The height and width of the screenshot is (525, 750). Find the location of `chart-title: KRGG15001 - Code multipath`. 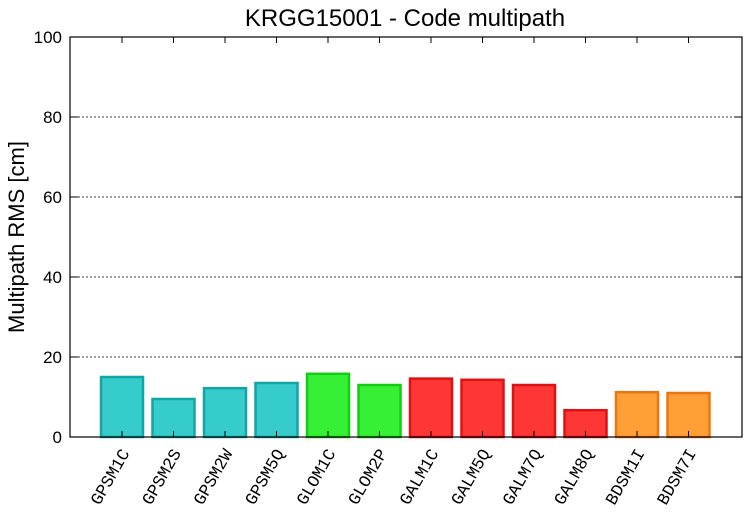

chart-title: KRGG15001 - Code multipath is located at coordinates (405, 18).